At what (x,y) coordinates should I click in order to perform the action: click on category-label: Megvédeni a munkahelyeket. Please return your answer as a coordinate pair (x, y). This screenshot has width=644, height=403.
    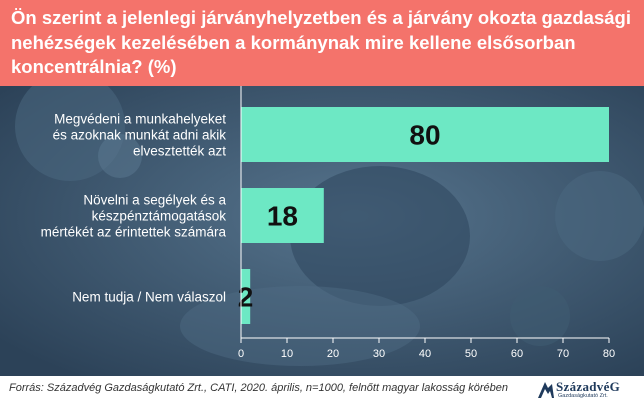
    Looking at the image, I should click on (140, 119).